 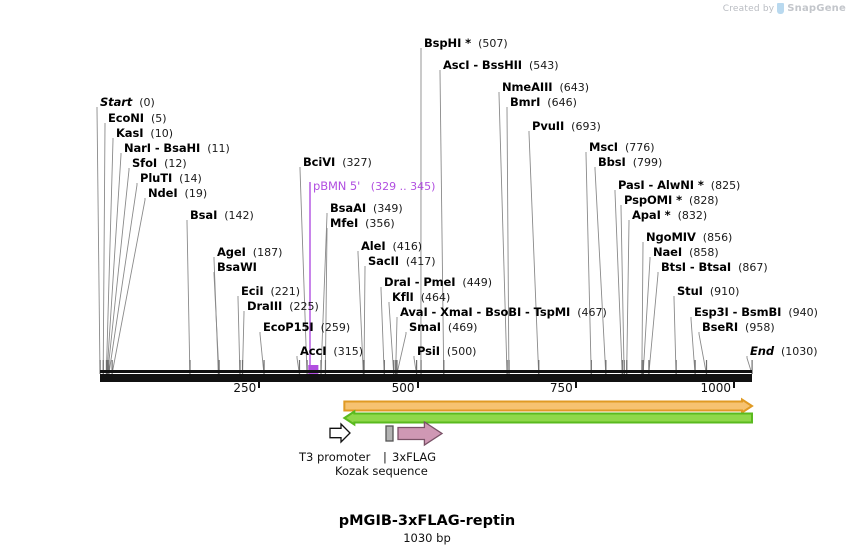 What do you see at coordinates (344, 223) in the screenshot?
I see `site-name: MfeI` at bounding box center [344, 223].